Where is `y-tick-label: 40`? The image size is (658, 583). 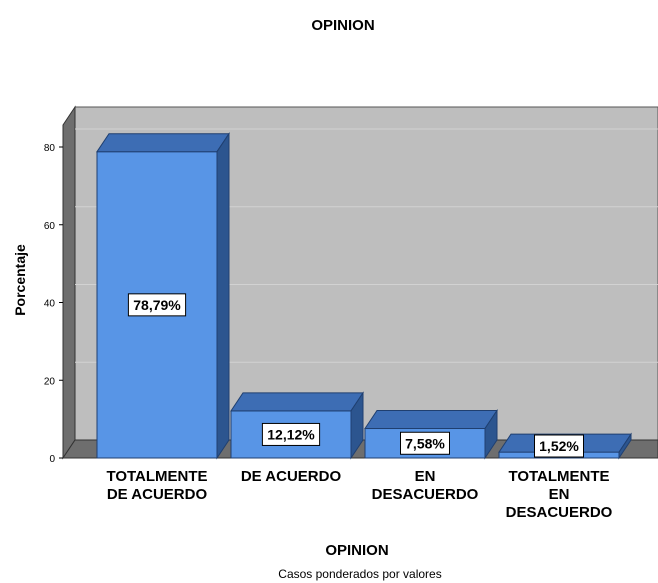 y-tick-label: 40 is located at coordinates (50, 304).